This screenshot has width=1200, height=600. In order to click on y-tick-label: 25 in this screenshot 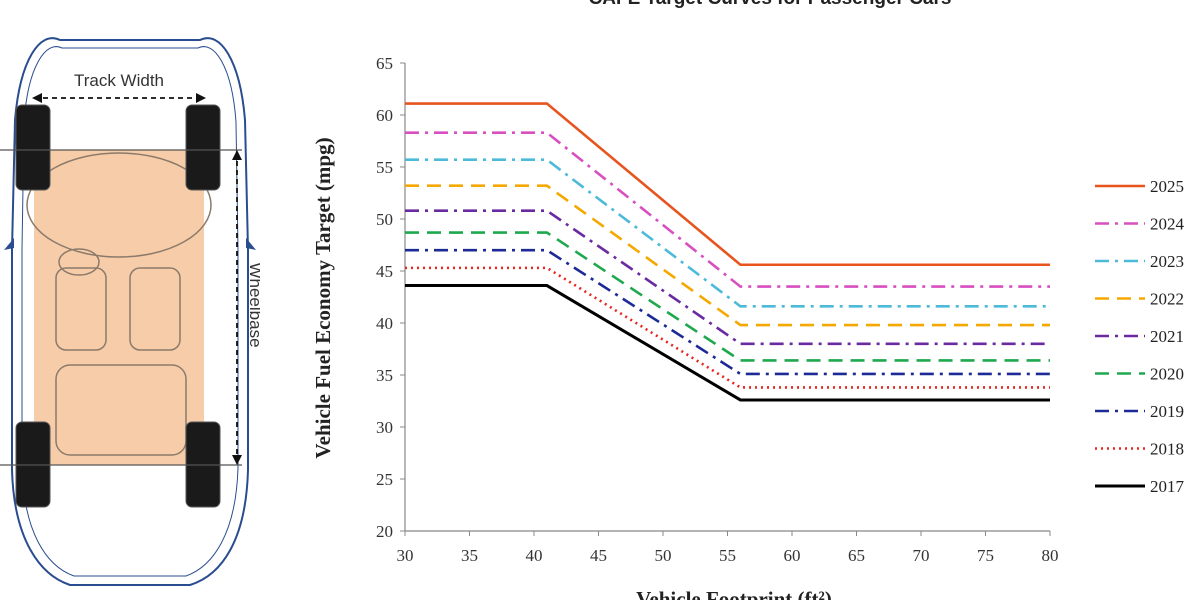, I will do `click(384, 479)`.